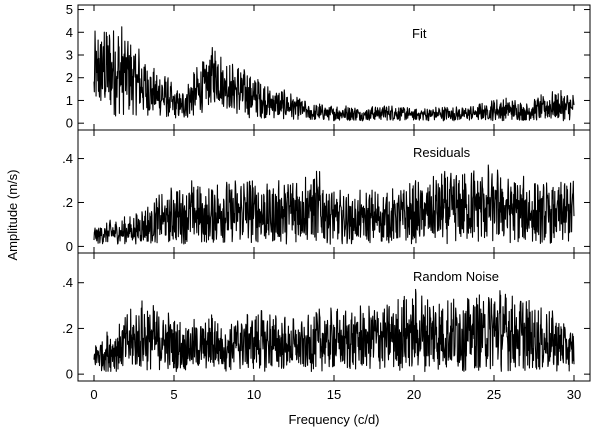 This screenshot has width=600, height=430. I want to click on x-tick-label: 20, so click(414, 394).